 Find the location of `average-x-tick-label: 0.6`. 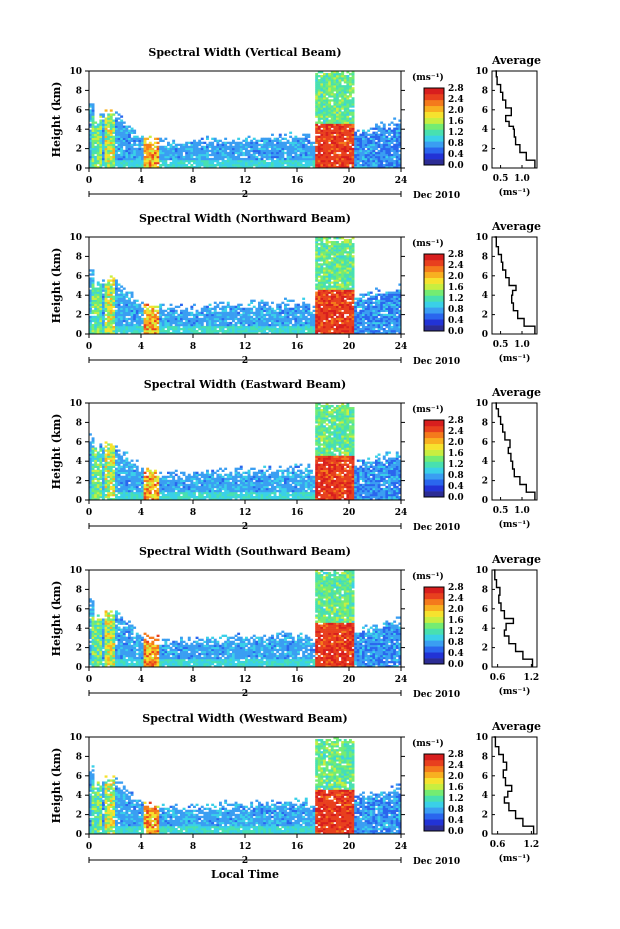

average-x-tick-label: 0.6 is located at coordinates (498, 678).